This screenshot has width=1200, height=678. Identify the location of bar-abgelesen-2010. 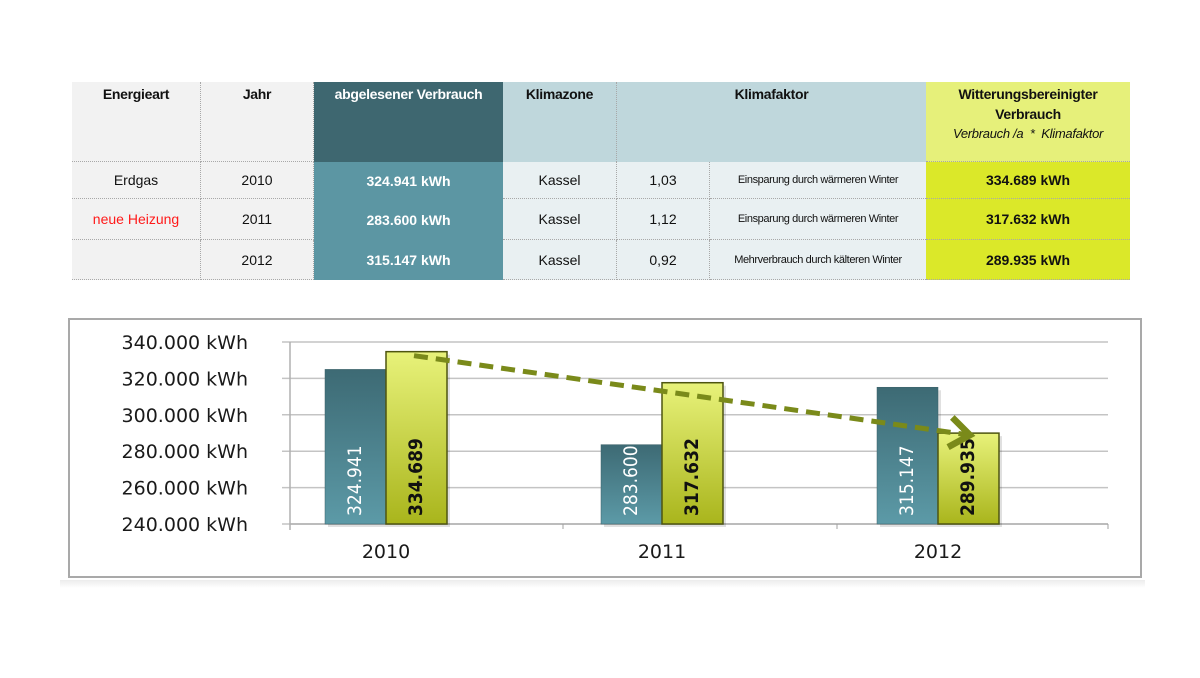
(355, 447).